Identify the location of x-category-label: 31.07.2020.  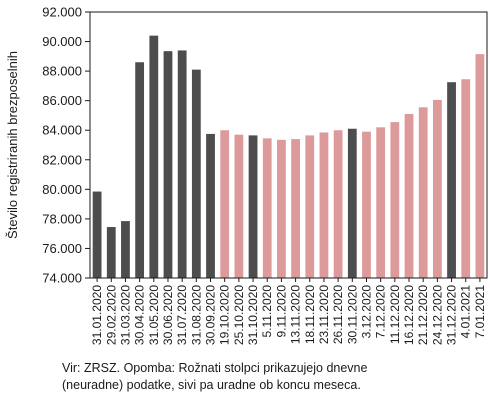
(182, 315).